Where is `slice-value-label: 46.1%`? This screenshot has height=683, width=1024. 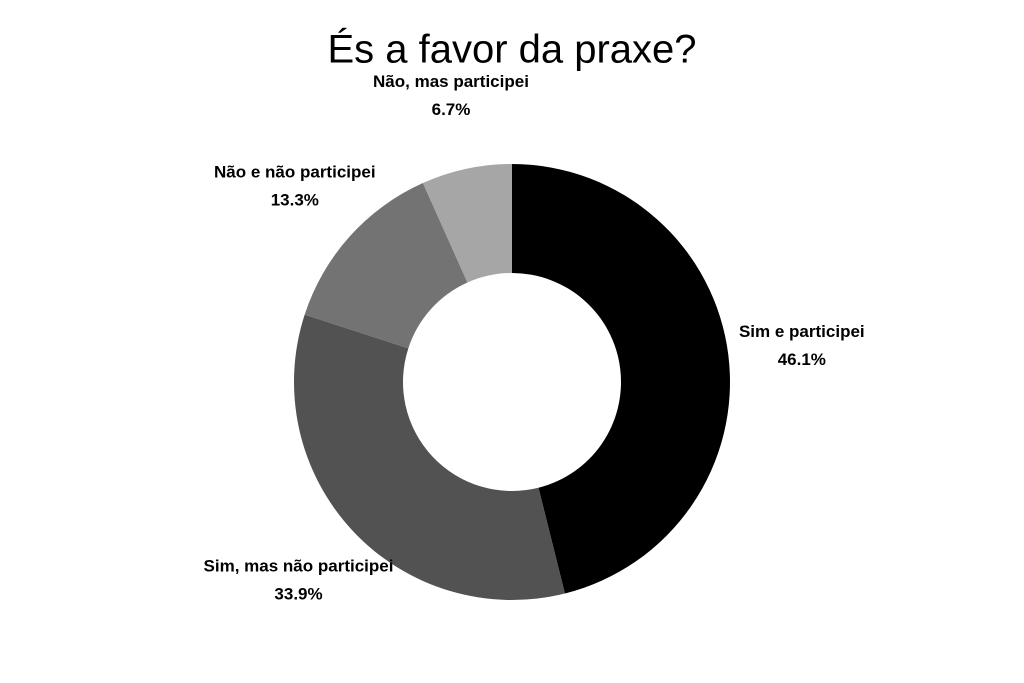 slice-value-label: 46.1% is located at coordinates (802, 359).